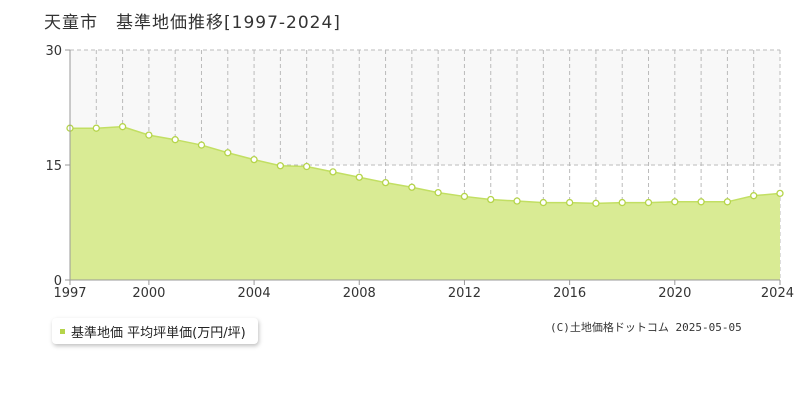 This screenshot has height=400, width=800. What do you see at coordinates (646, 327) in the screenshot?
I see `credit-text: (C)土地価格ドットコム 2025-05-05` at bounding box center [646, 327].